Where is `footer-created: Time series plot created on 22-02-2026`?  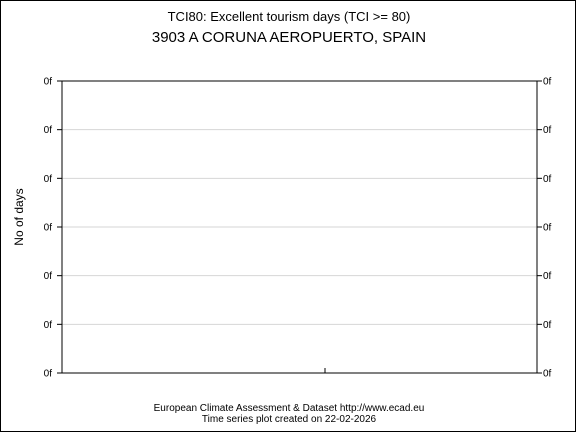
footer-created: Time series plot created on 22-02-2026 is located at coordinates (289, 419).